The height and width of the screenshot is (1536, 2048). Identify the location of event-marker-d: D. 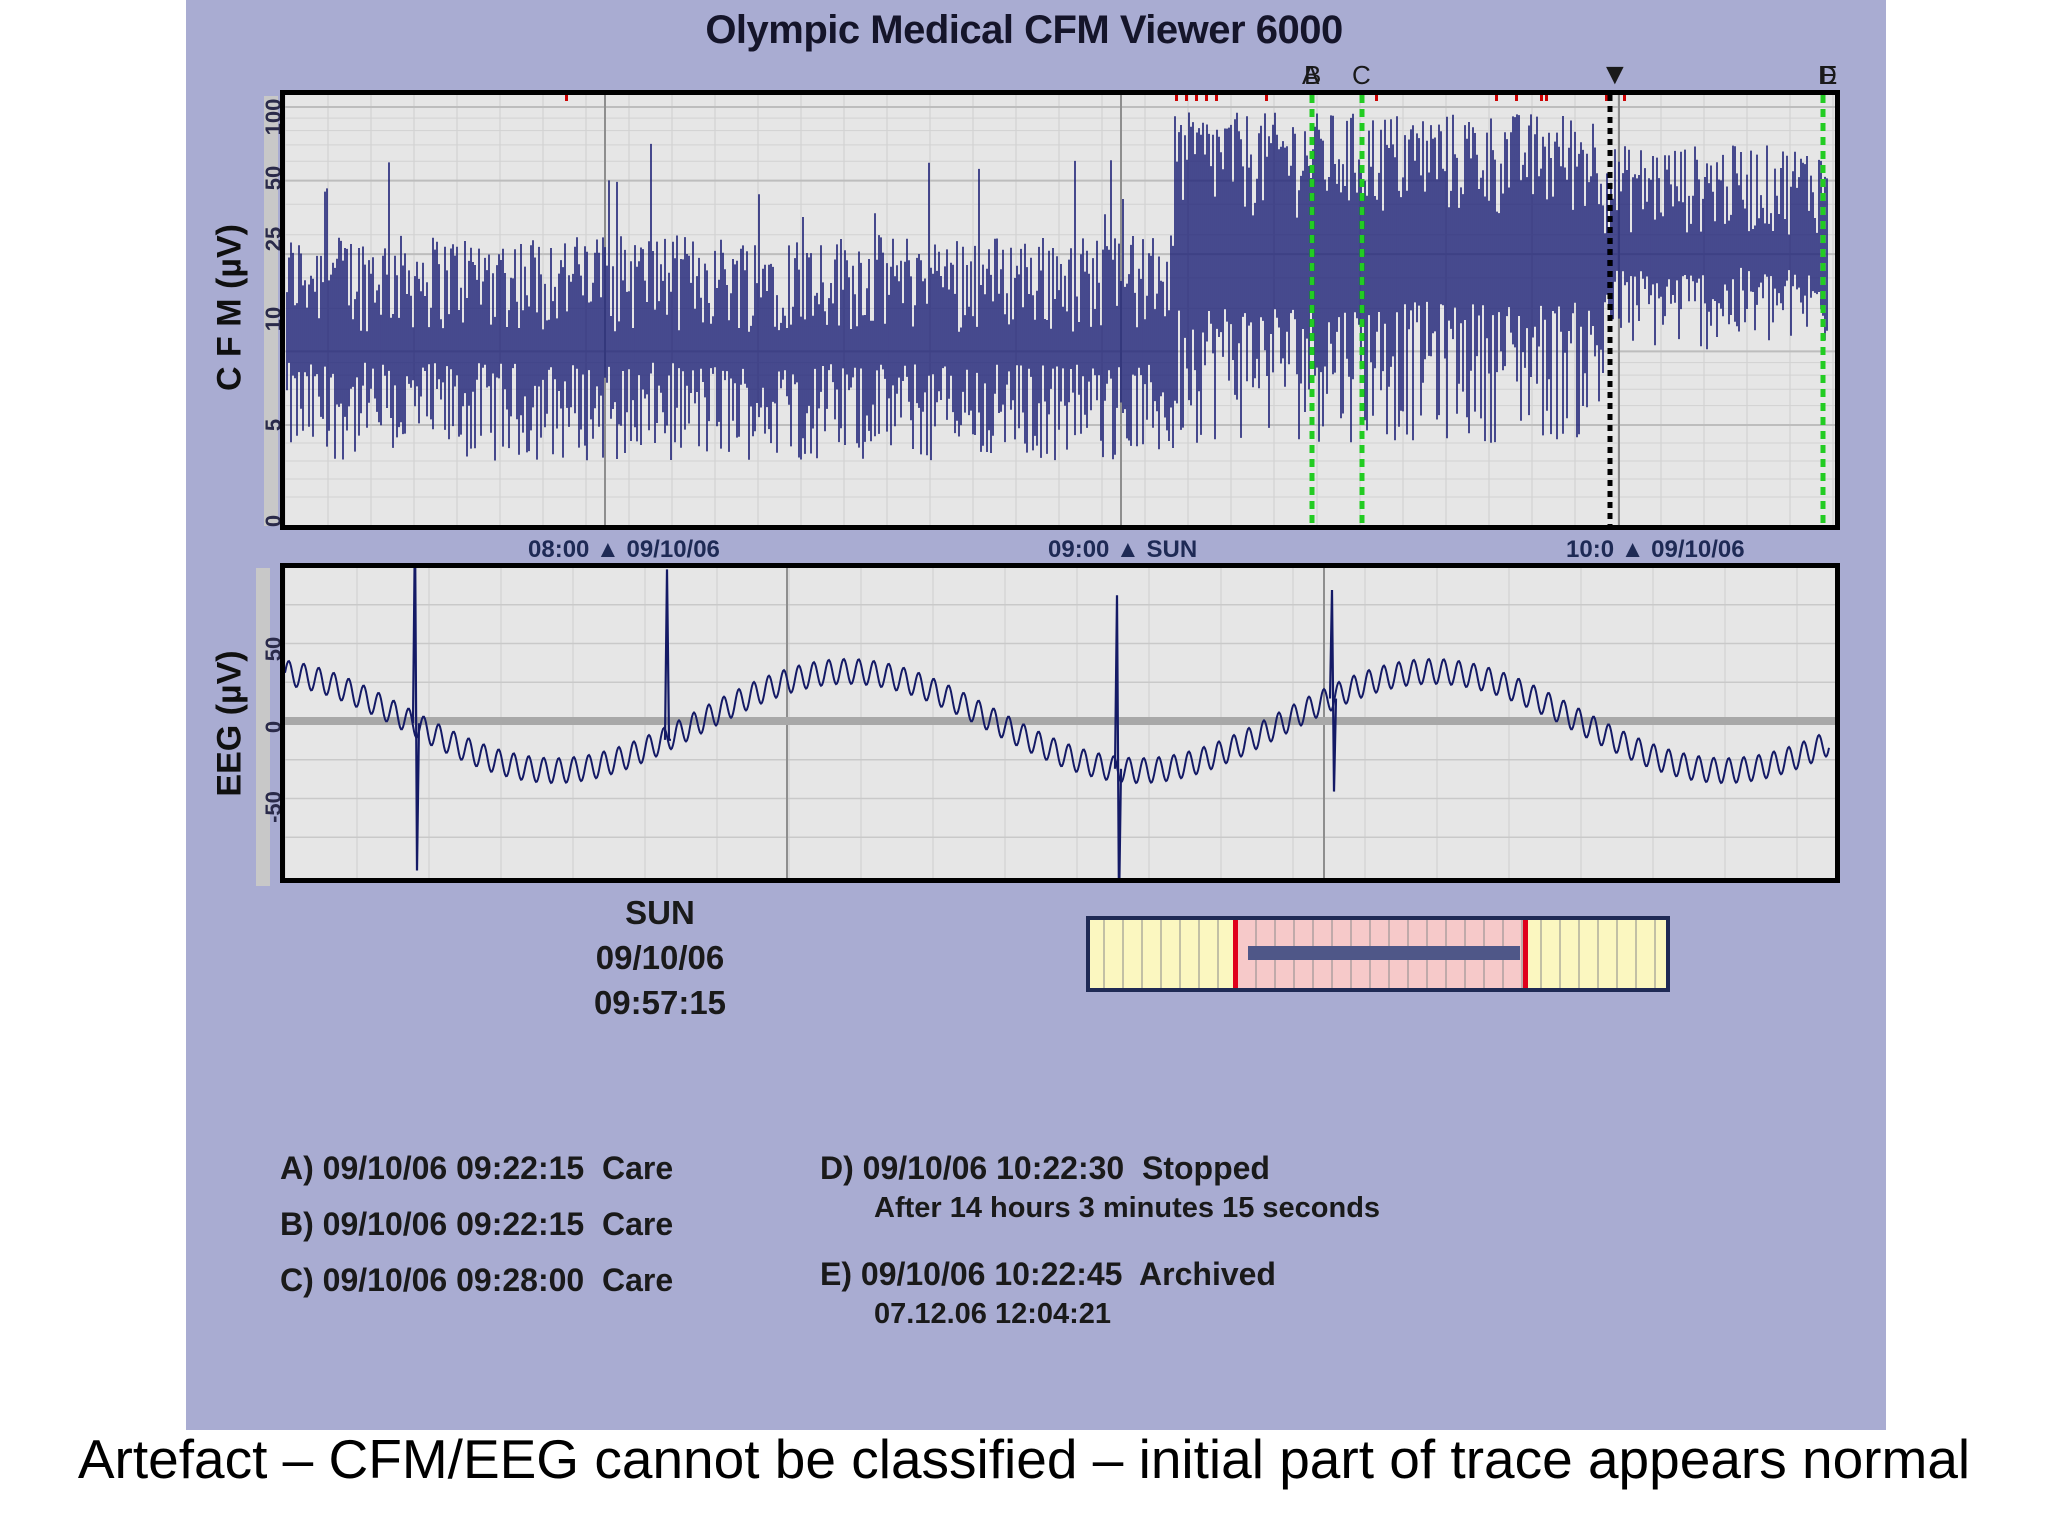
(1827, 75).